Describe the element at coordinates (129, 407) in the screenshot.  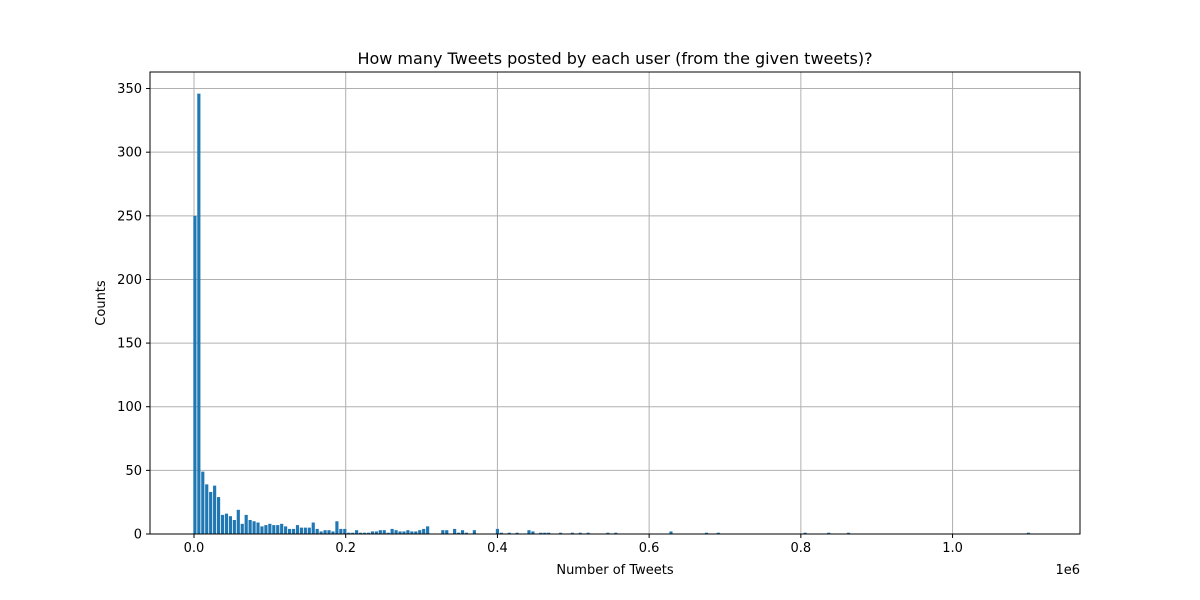
I see `y-tick-label: 100` at that location.